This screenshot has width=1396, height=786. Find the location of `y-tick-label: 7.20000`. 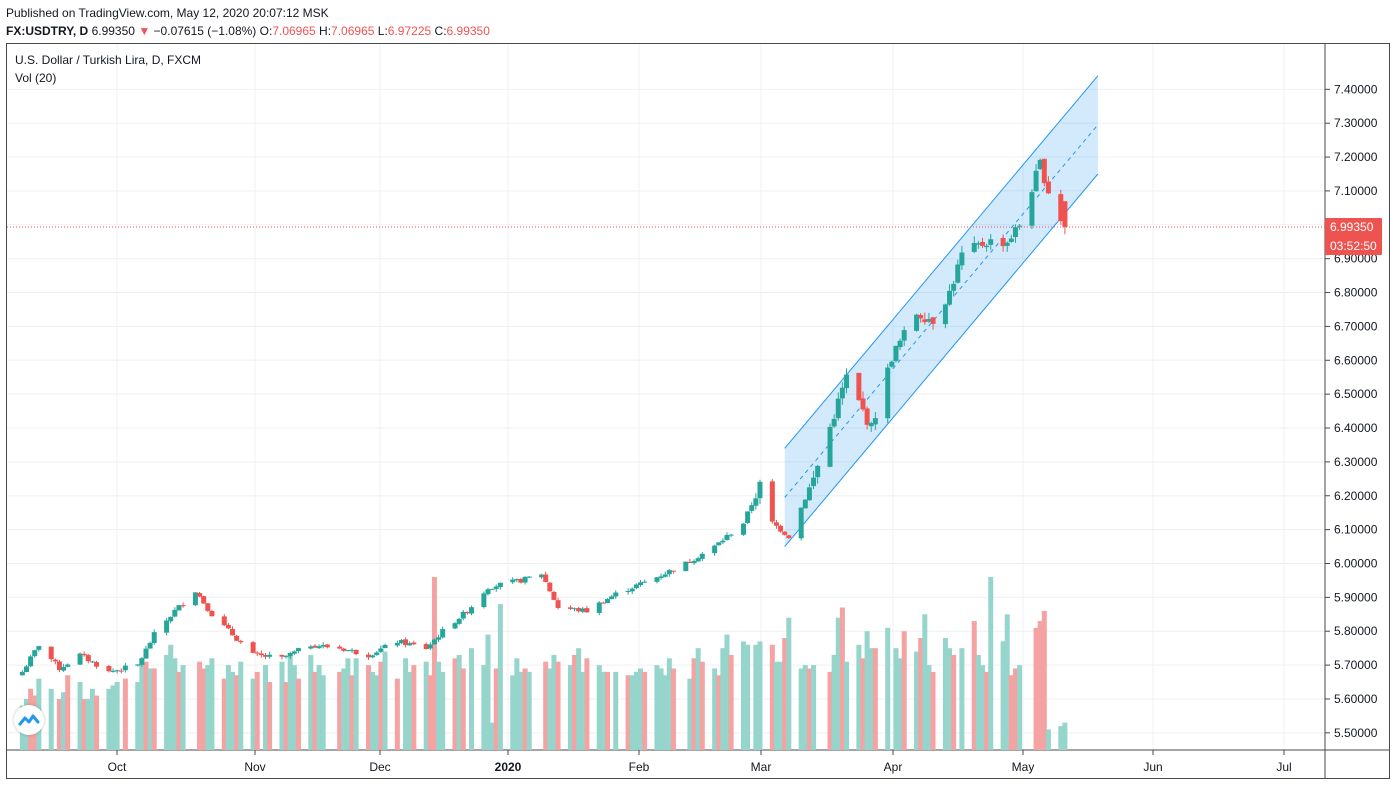

y-tick-label: 7.20000 is located at coordinates (1356, 157).